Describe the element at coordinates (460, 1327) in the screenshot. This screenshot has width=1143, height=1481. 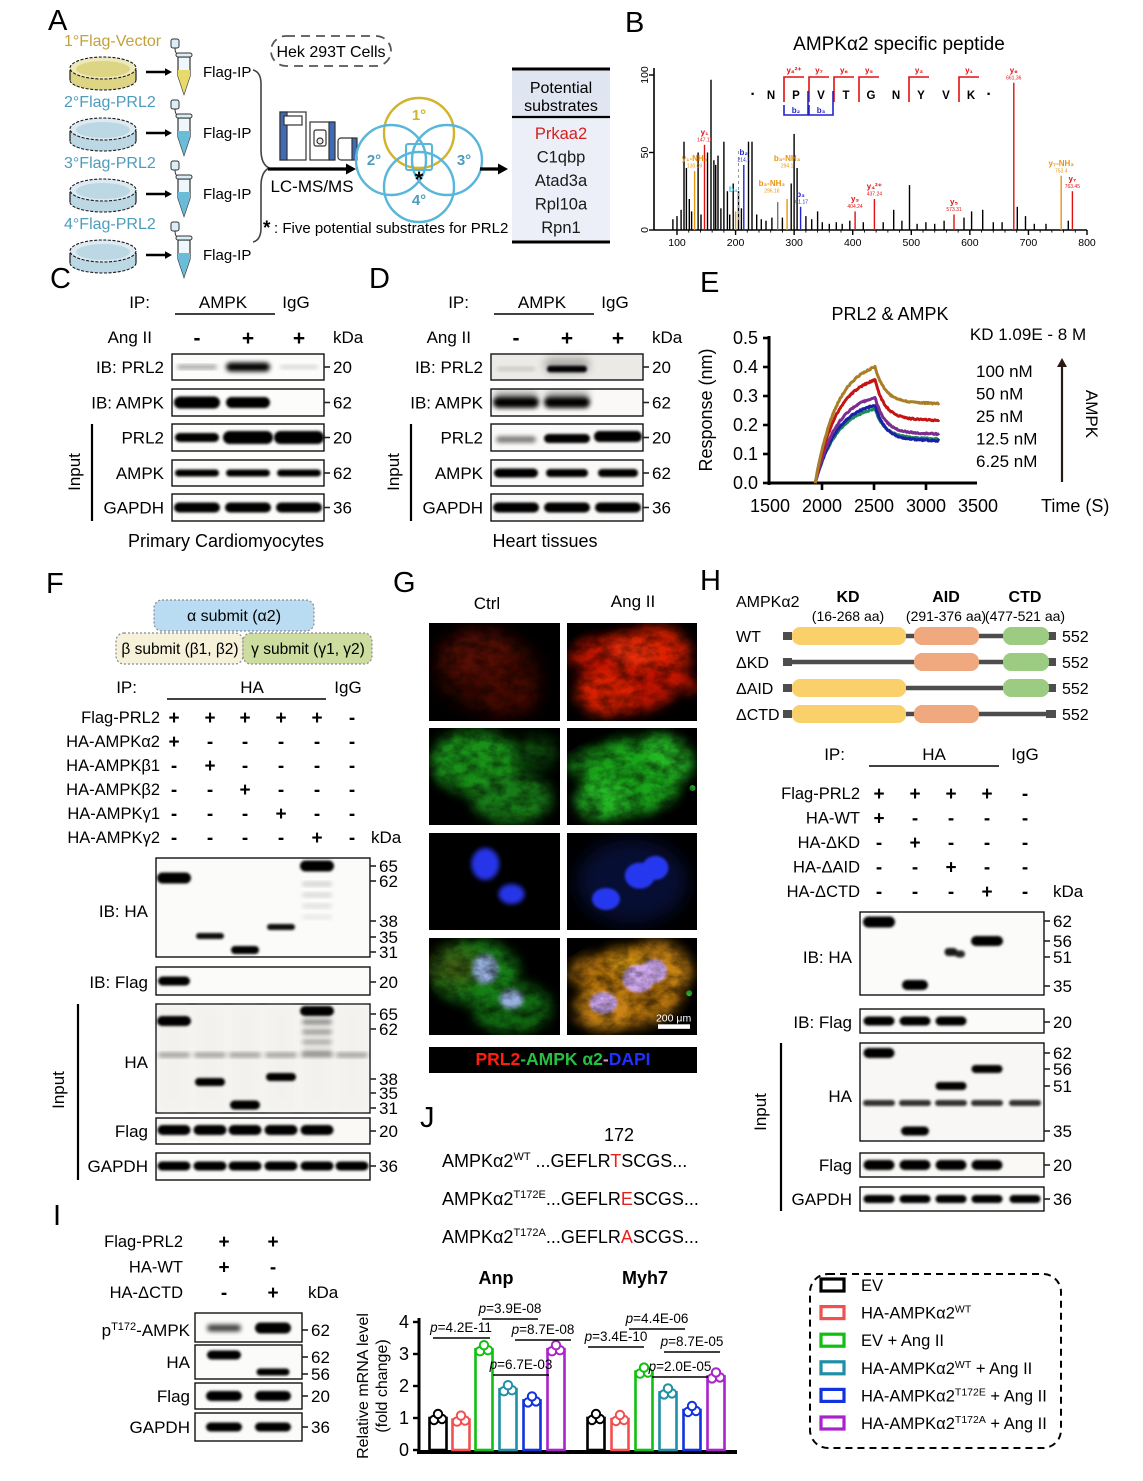
I see `svg-text: p=4.2E-11` at that location.